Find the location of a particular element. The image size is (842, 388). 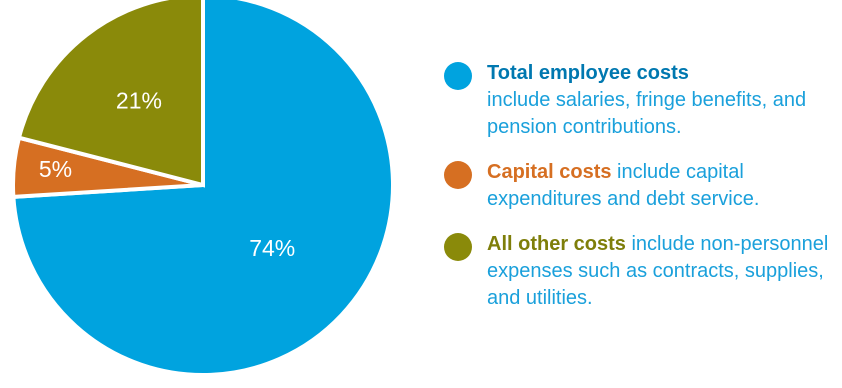

slice-label-other: 21% is located at coordinates (139, 101).